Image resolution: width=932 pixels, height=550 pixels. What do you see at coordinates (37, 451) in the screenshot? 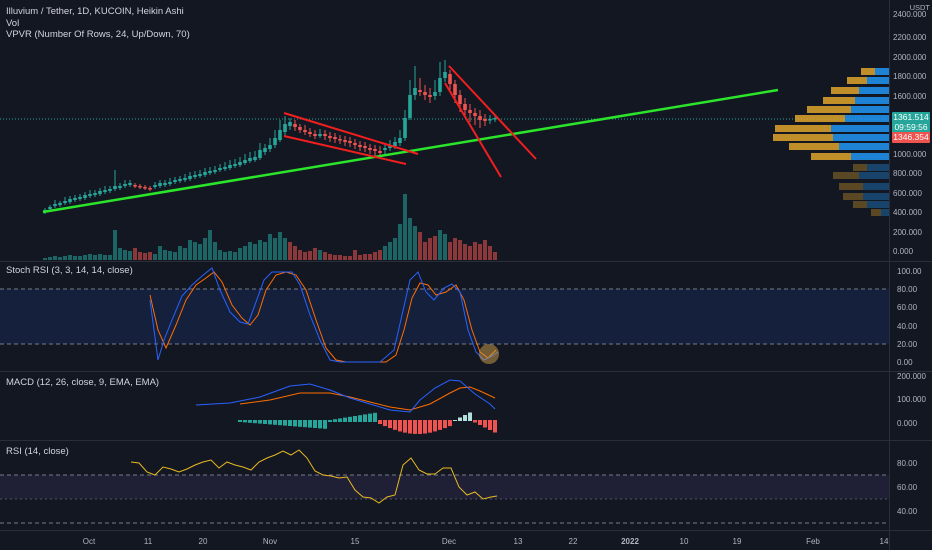
I see `rsi-legend: RSI (14, close)` at bounding box center [37, 451].